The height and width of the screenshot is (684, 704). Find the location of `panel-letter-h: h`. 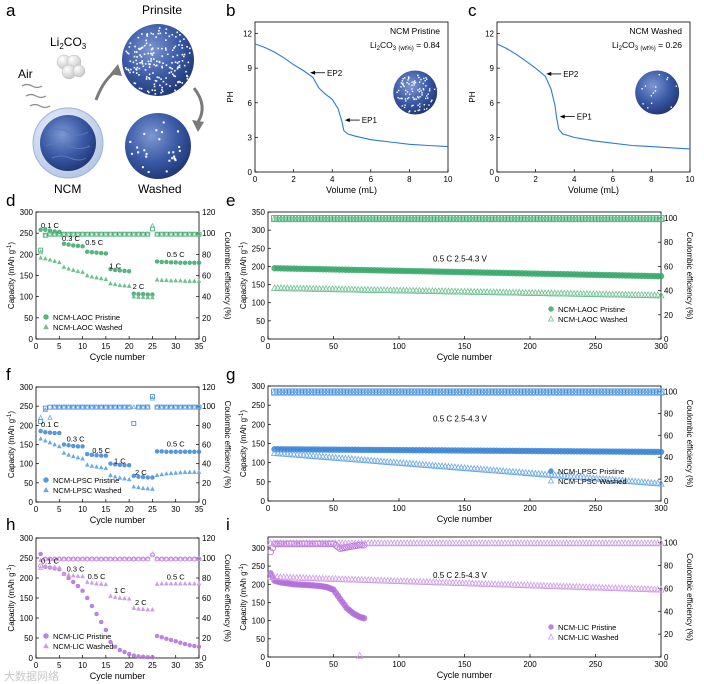

panel-letter-h: h is located at coordinates (10, 524).